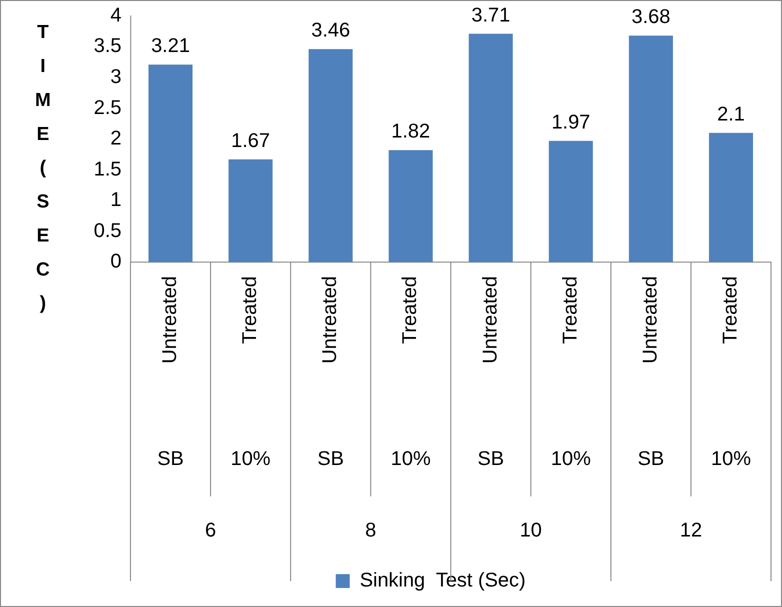 The height and width of the screenshot is (607, 782). What do you see at coordinates (410, 131) in the screenshot?
I see `data-label: 1.82` at bounding box center [410, 131].